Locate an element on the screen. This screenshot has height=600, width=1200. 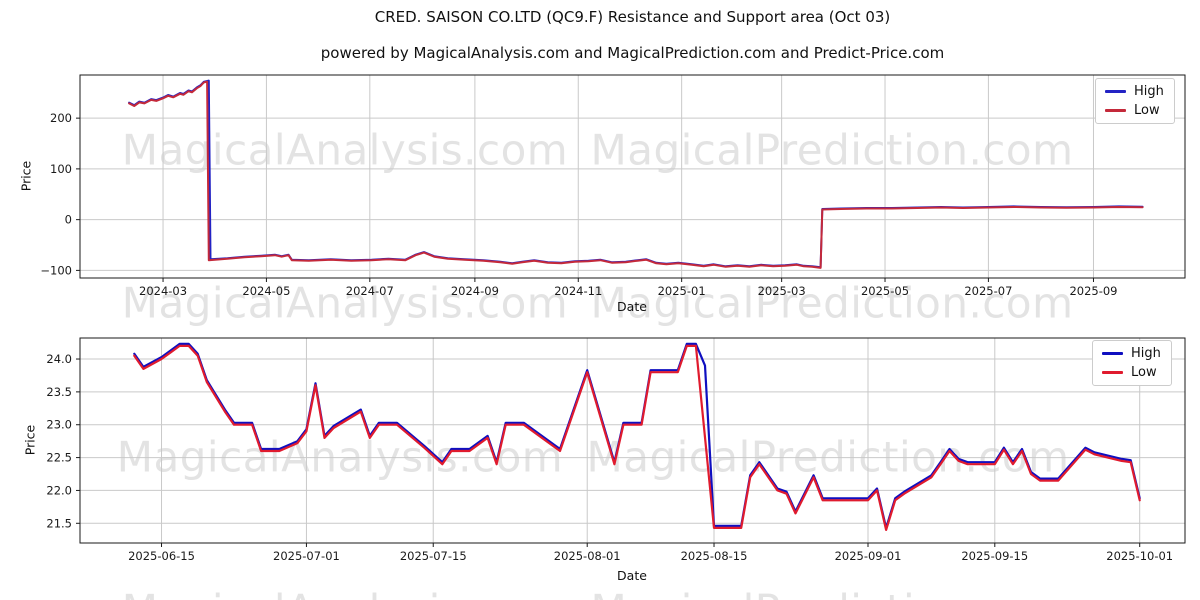
x-tick-label: 2024-09 is located at coordinates (475, 291).